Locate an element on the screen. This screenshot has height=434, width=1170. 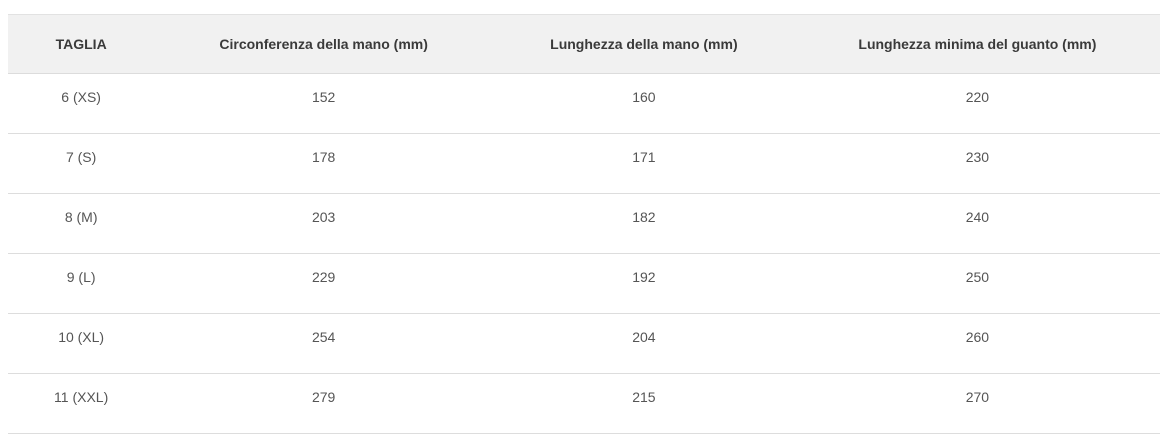
measurement-cell: 260 is located at coordinates (977, 343).